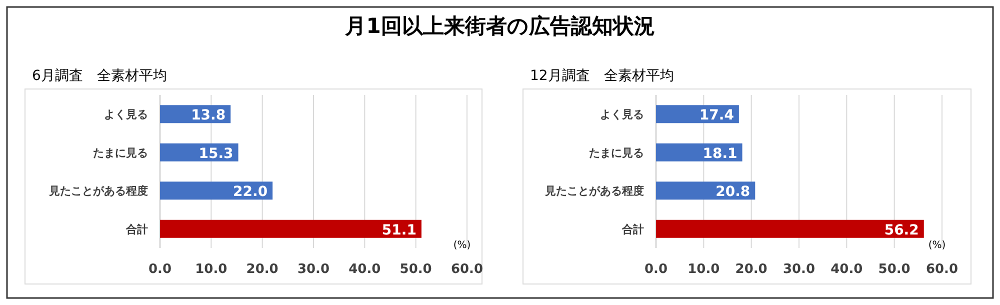  What do you see at coordinates (901, 230) in the screenshot?
I see `data-label: 56.2` at bounding box center [901, 230].